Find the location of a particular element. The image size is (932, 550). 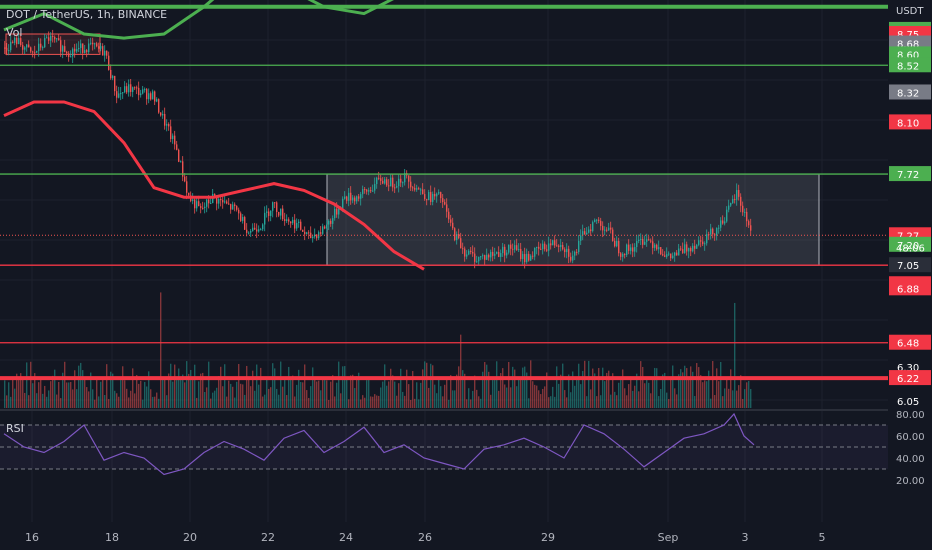

currency-label: USDT is located at coordinates (910, 11).